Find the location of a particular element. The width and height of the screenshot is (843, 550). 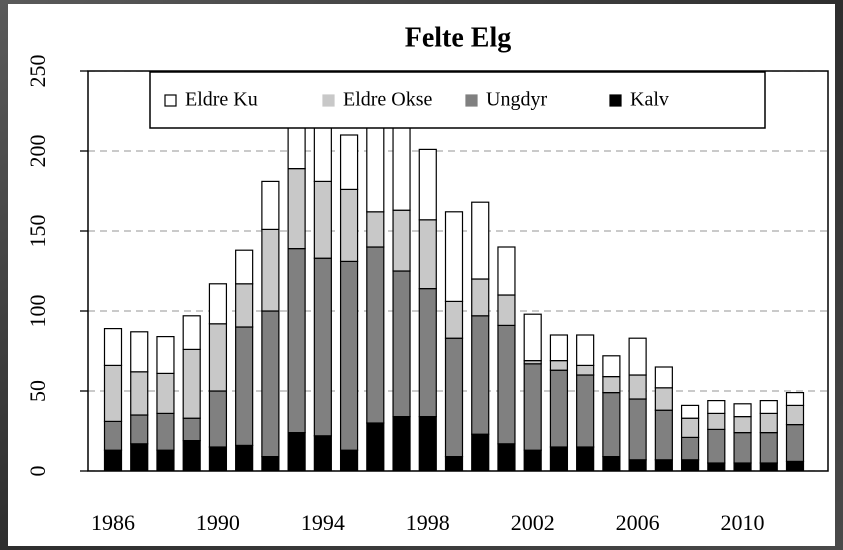

x-tick-label: 2006 is located at coordinates (638, 522).